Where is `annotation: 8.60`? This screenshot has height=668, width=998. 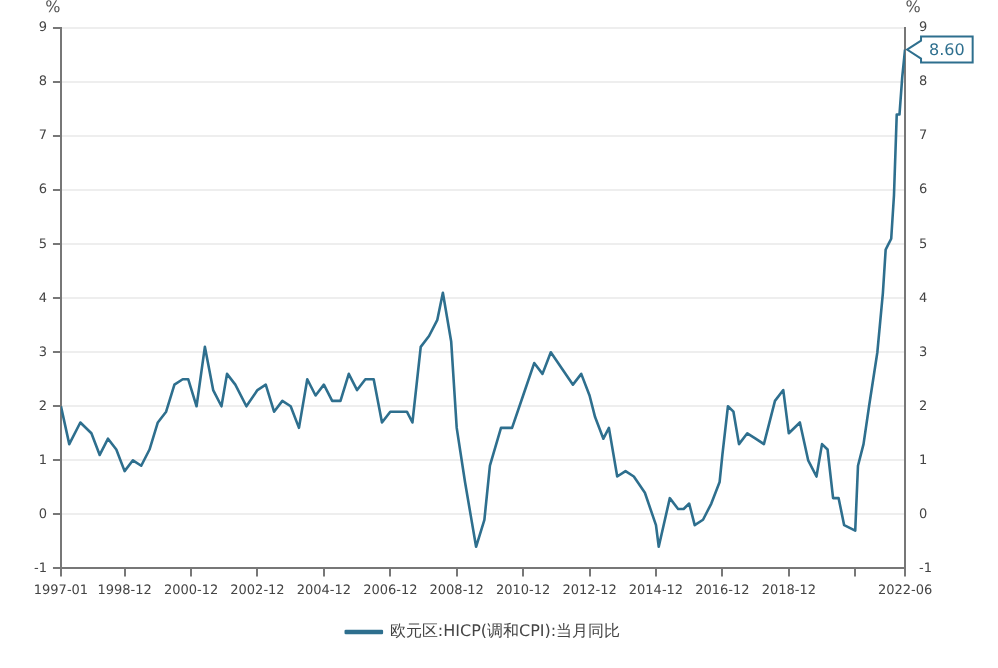
annotation: 8.60 is located at coordinates (947, 49).